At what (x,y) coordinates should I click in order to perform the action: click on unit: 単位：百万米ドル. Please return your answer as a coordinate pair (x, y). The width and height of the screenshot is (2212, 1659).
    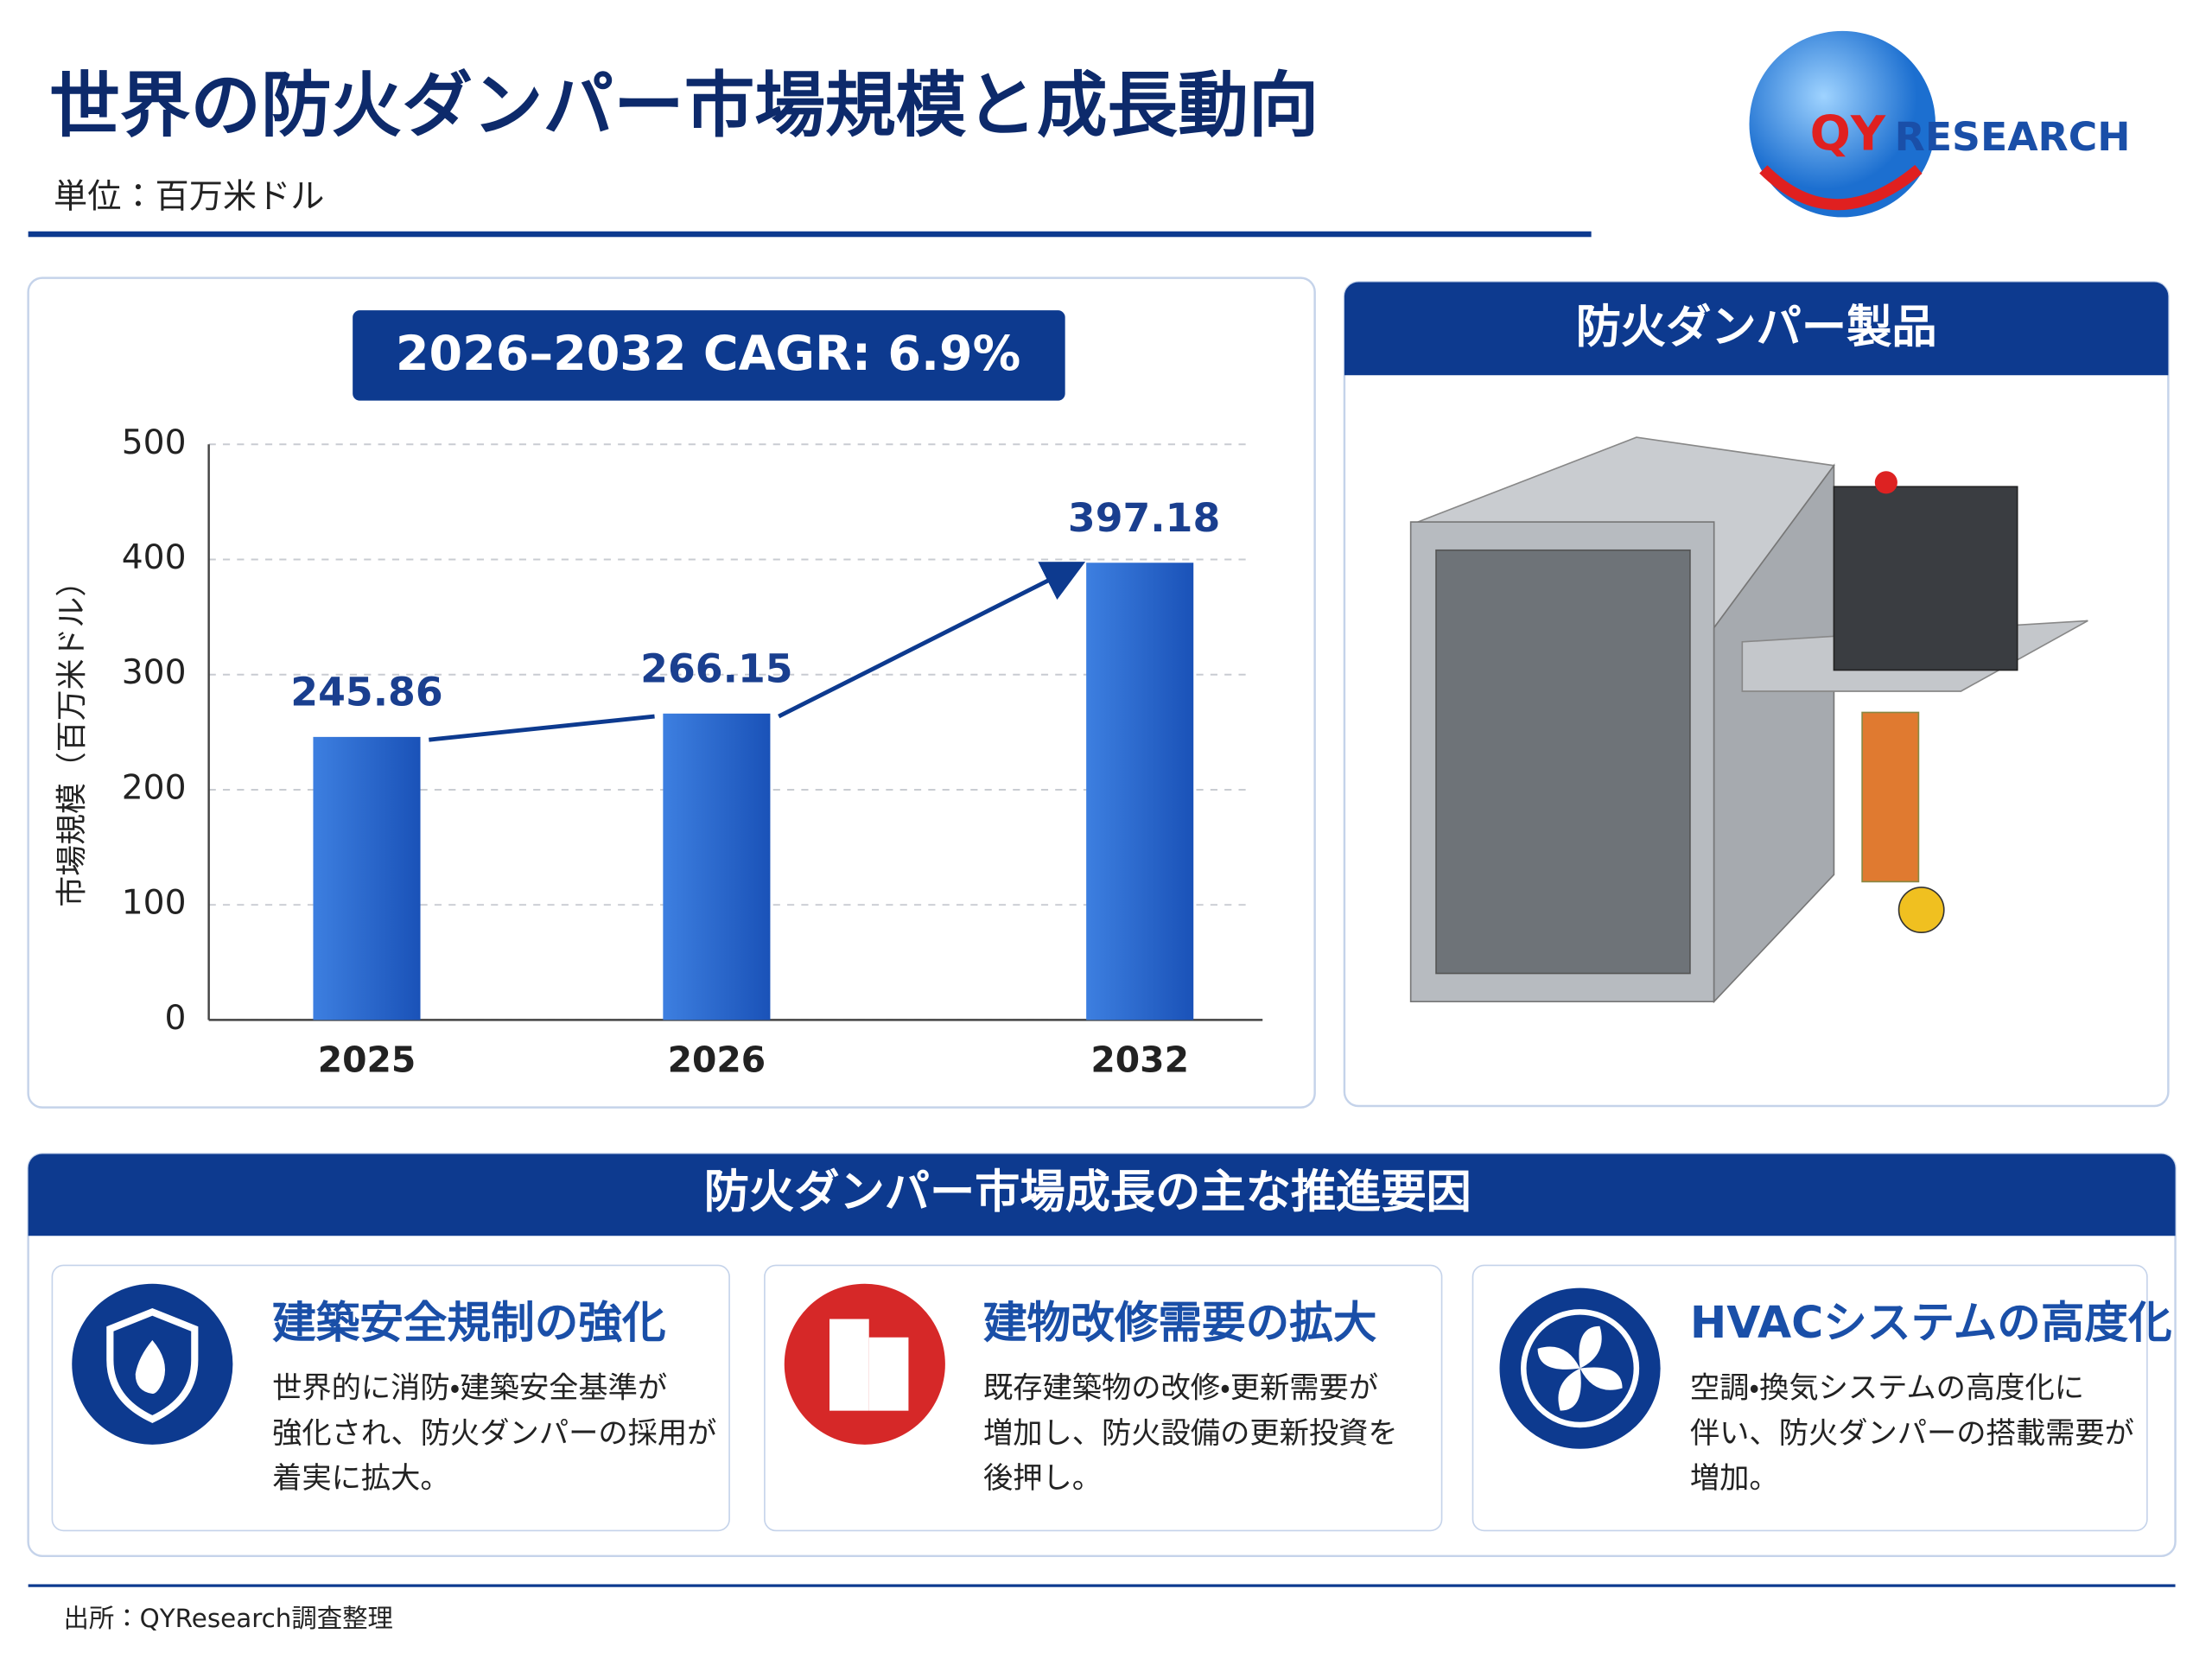
    Looking at the image, I should click on (189, 197).